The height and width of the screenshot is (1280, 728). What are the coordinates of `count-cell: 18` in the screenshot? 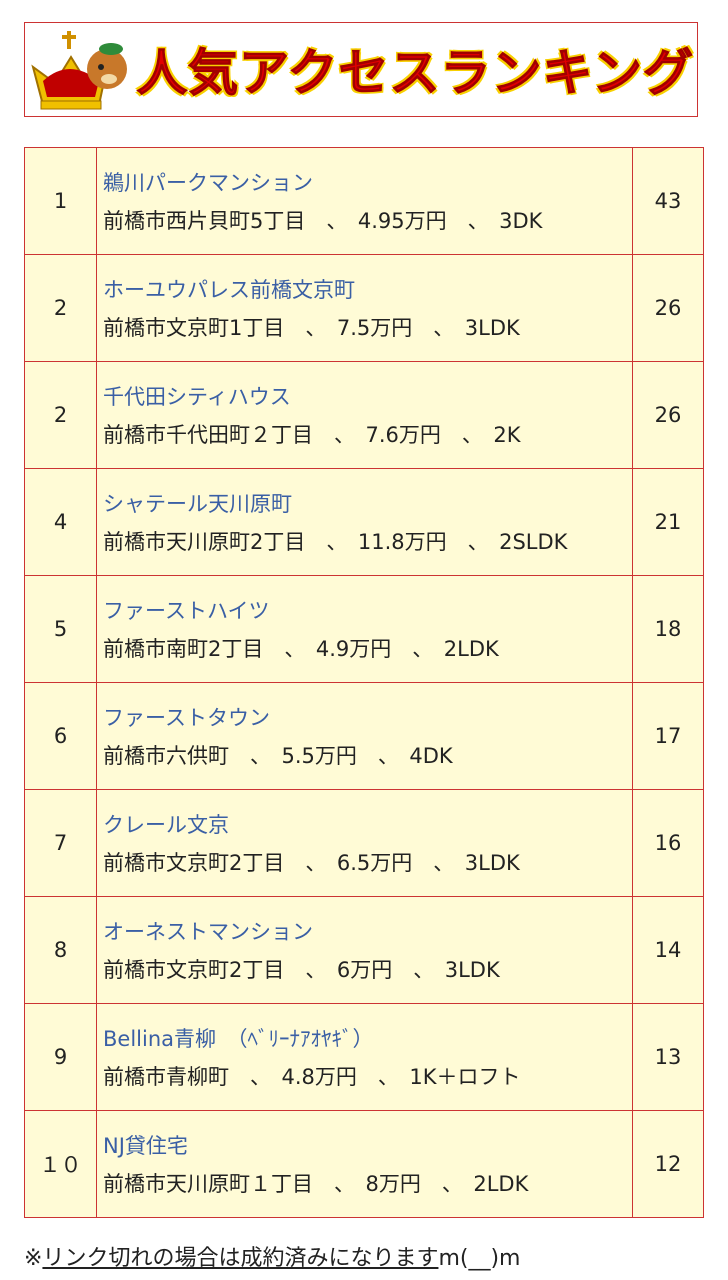 It's located at (668, 629).